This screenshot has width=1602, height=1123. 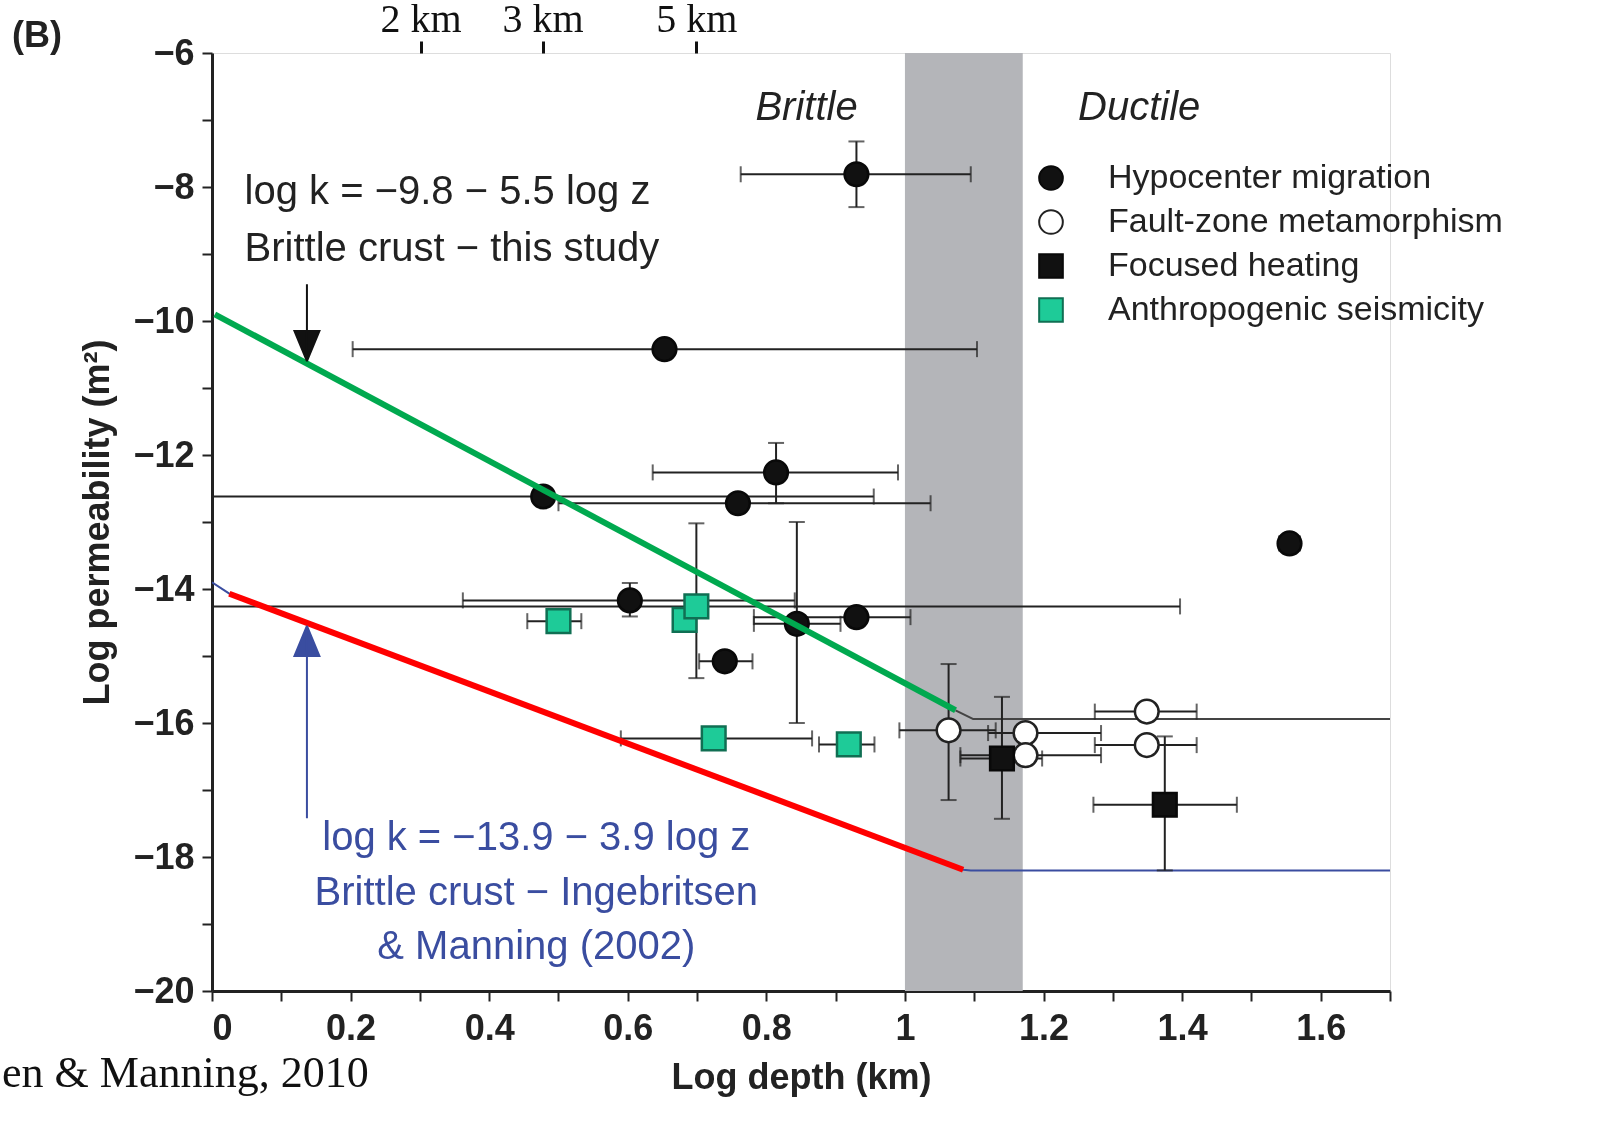 I want to click on x-tick-label: 0.2, so click(x=351, y=1027).